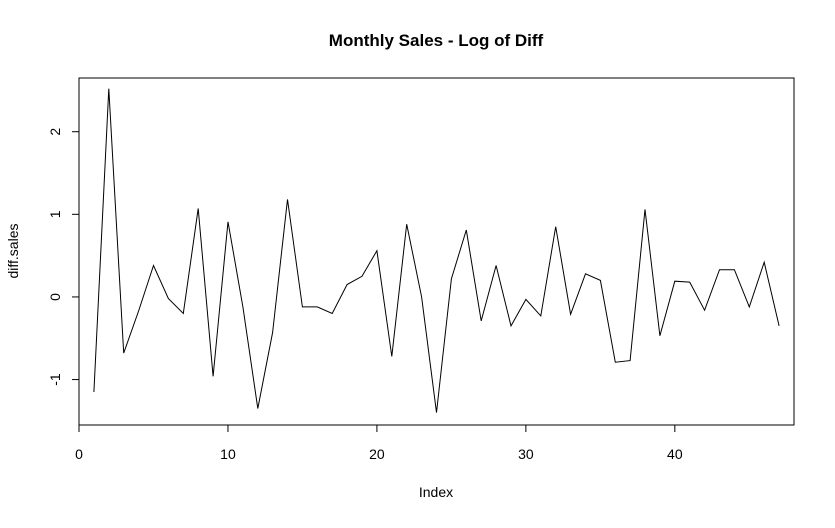  What do you see at coordinates (55, 297) in the screenshot?
I see `y-tick-label: 0` at bounding box center [55, 297].